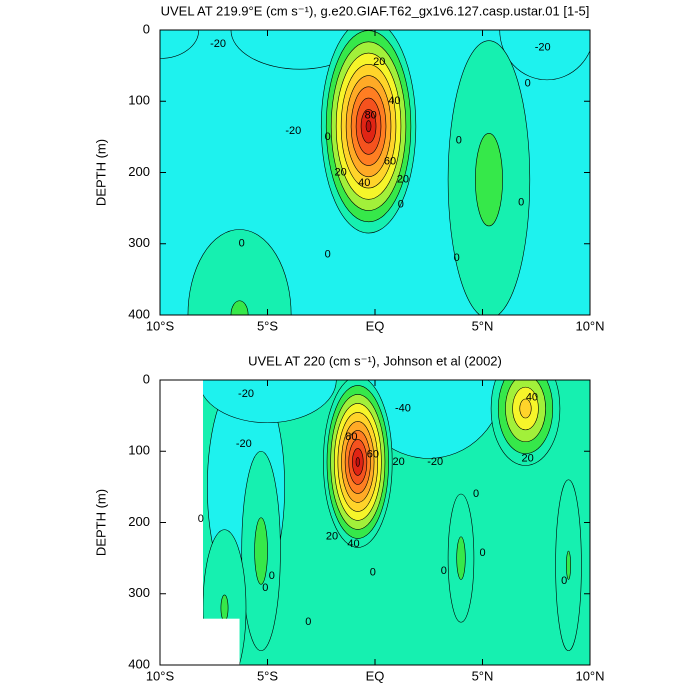 This screenshot has height=700, width=700. What do you see at coordinates (403, 408) in the screenshot?
I see `contour-label: -40` at bounding box center [403, 408].